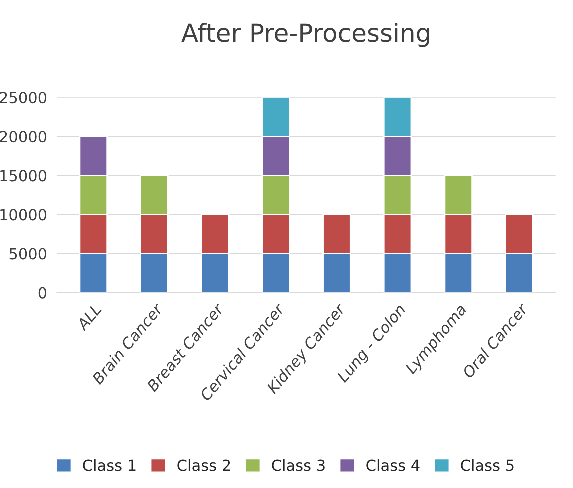  I want to click on y-tick-label: 25000, so click(23, 98).